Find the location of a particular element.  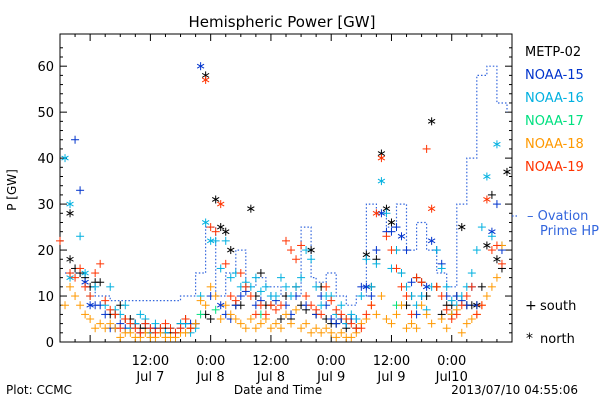

x-axis-label: Date and Time is located at coordinates (278, 390).